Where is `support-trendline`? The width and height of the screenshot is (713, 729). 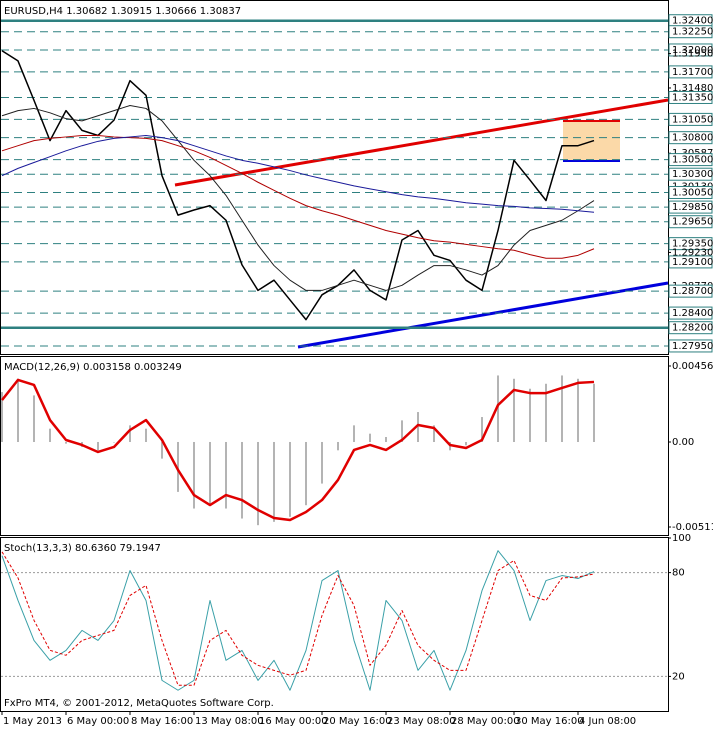
support-trendline is located at coordinates (483, 315).